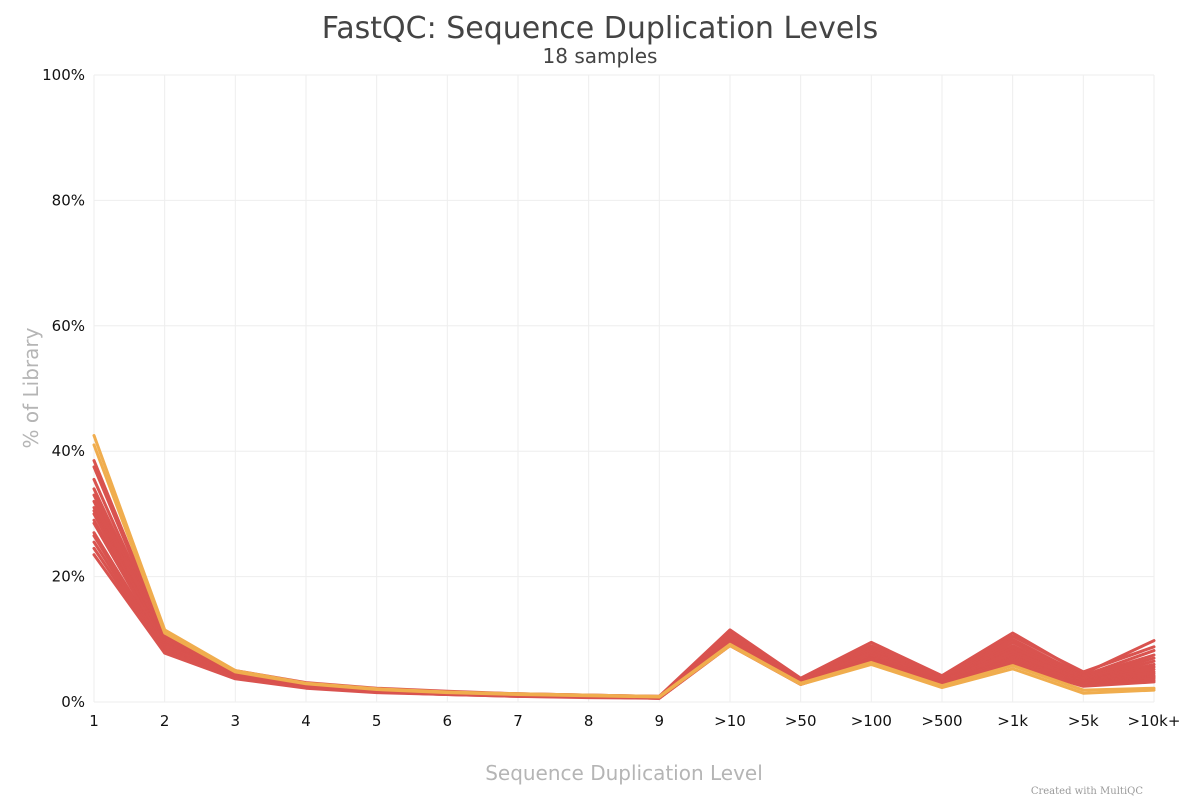  Describe the element at coordinates (68, 200) in the screenshot. I see `y-tick-label: 80%` at that location.